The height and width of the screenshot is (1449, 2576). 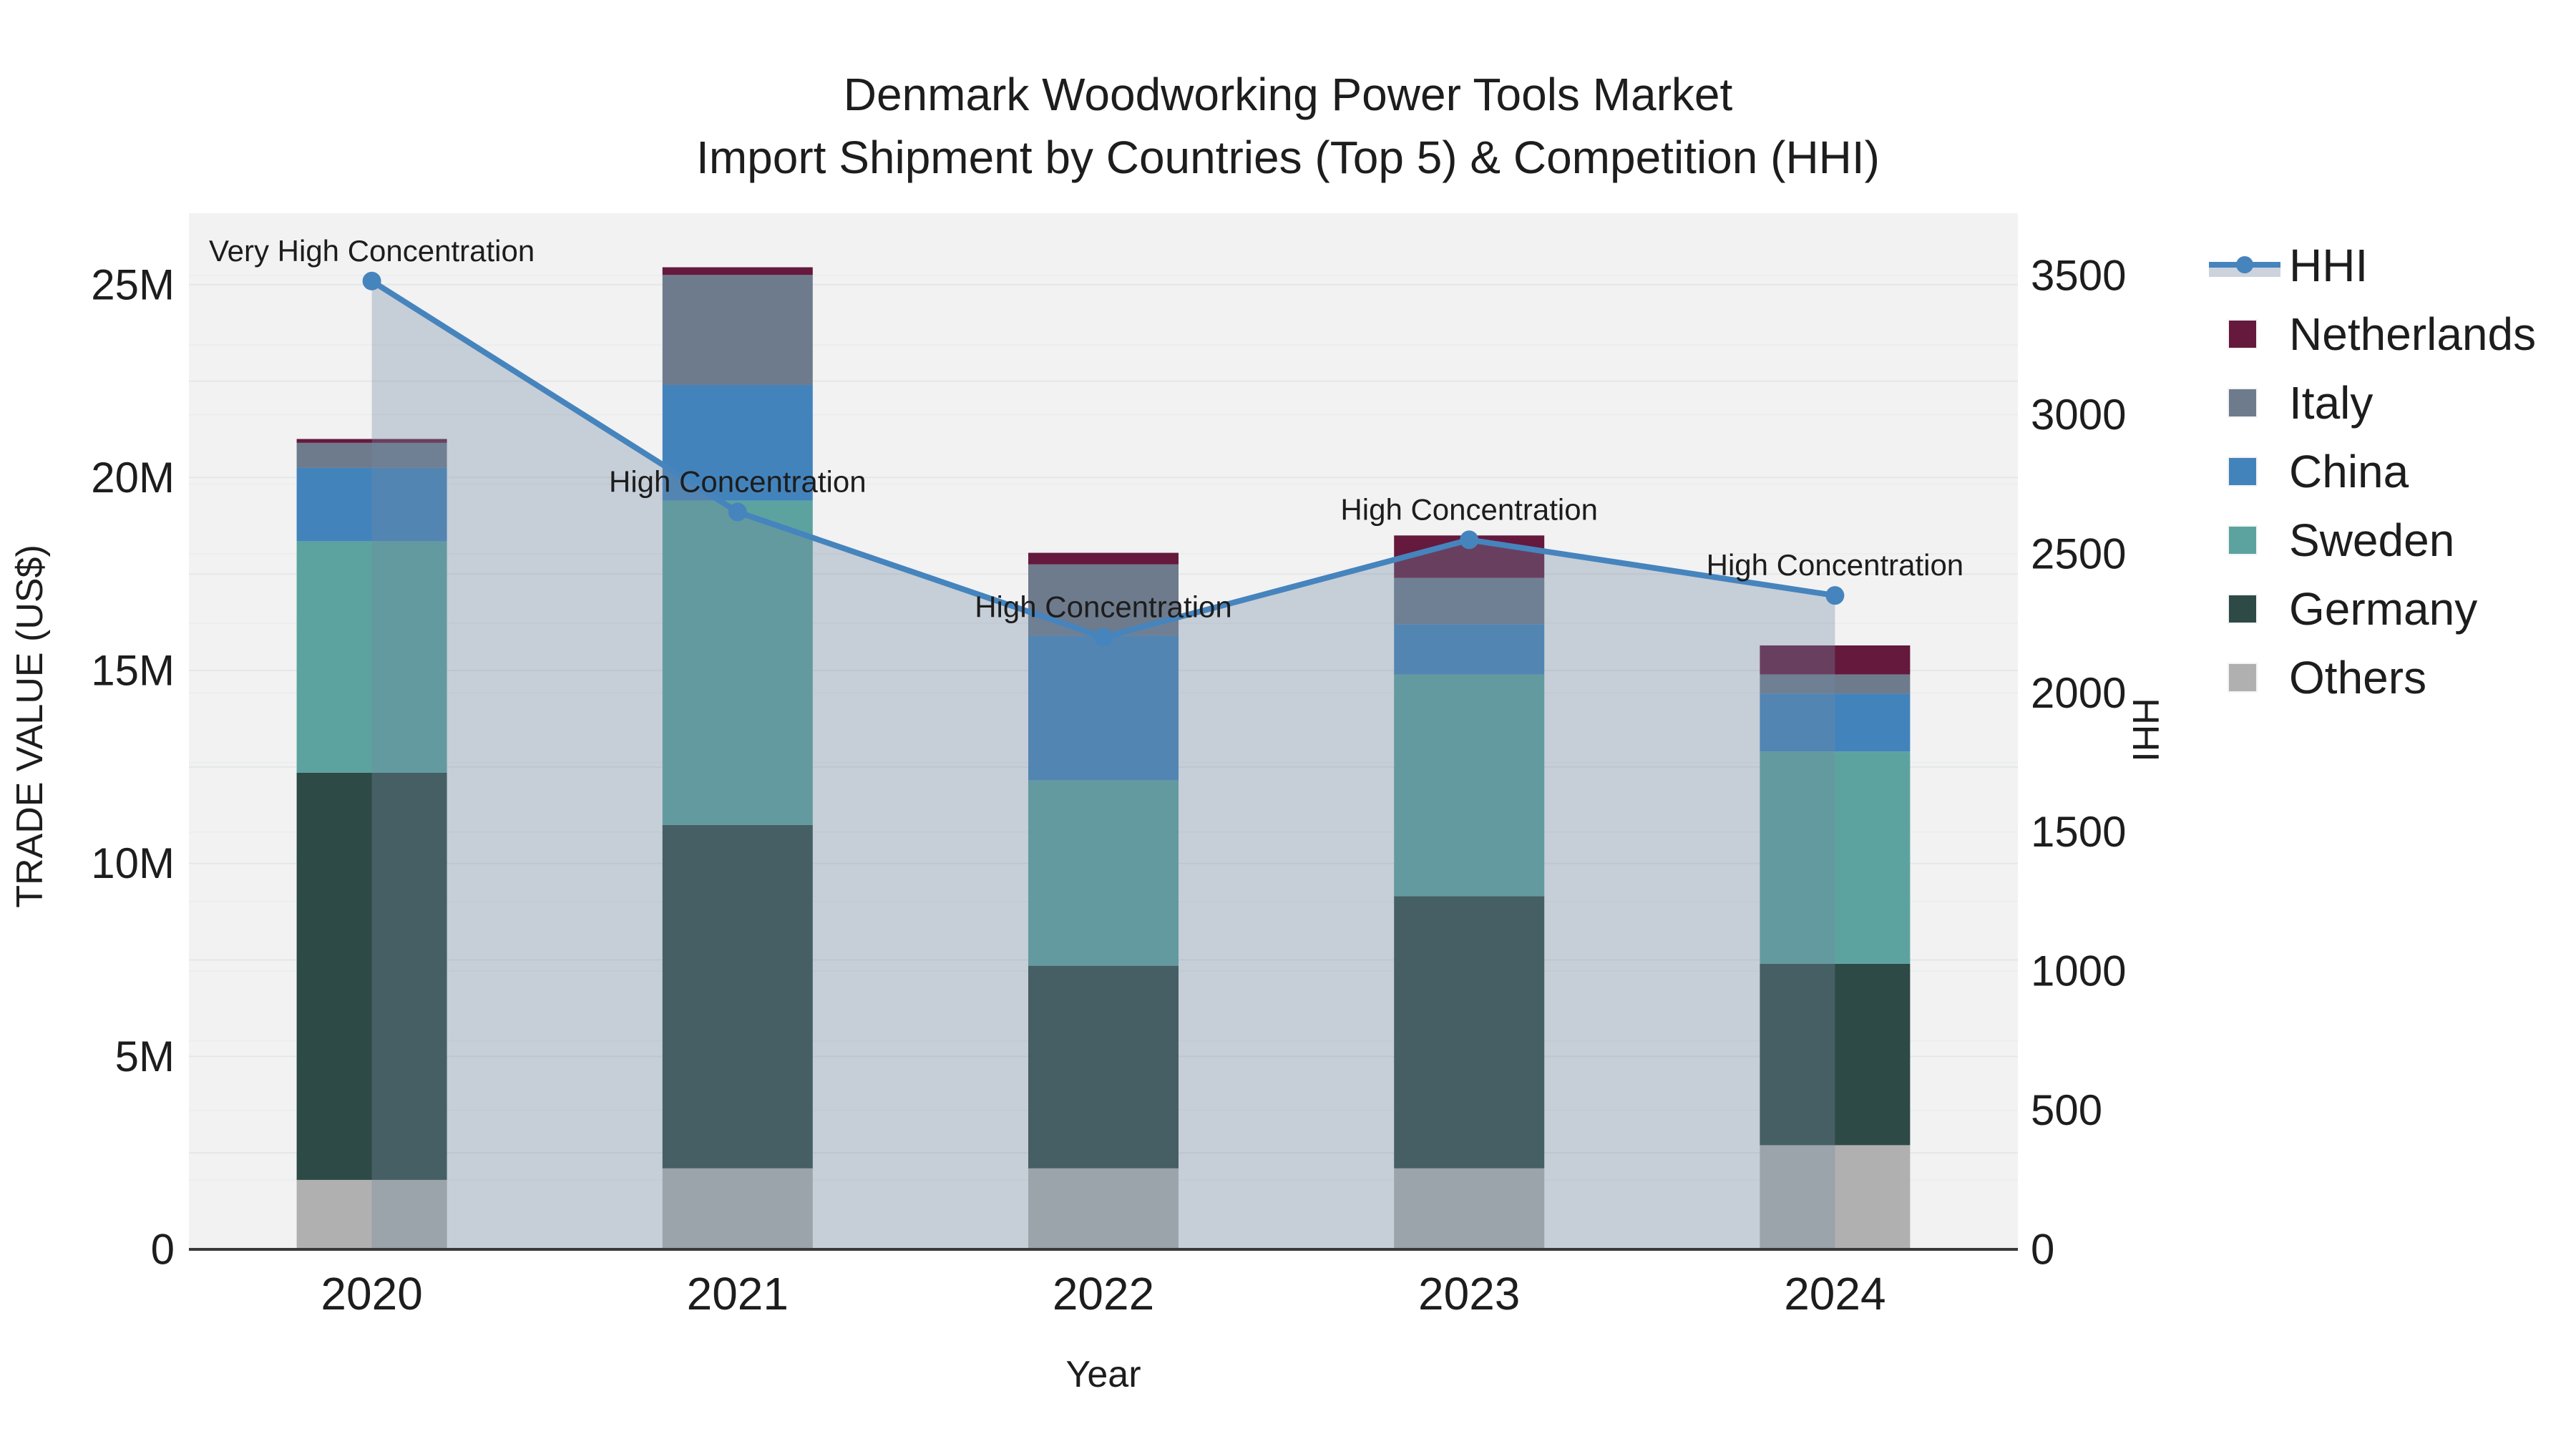 I want to click on bar-segment-2023-sweden, so click(x=1469, y=785).